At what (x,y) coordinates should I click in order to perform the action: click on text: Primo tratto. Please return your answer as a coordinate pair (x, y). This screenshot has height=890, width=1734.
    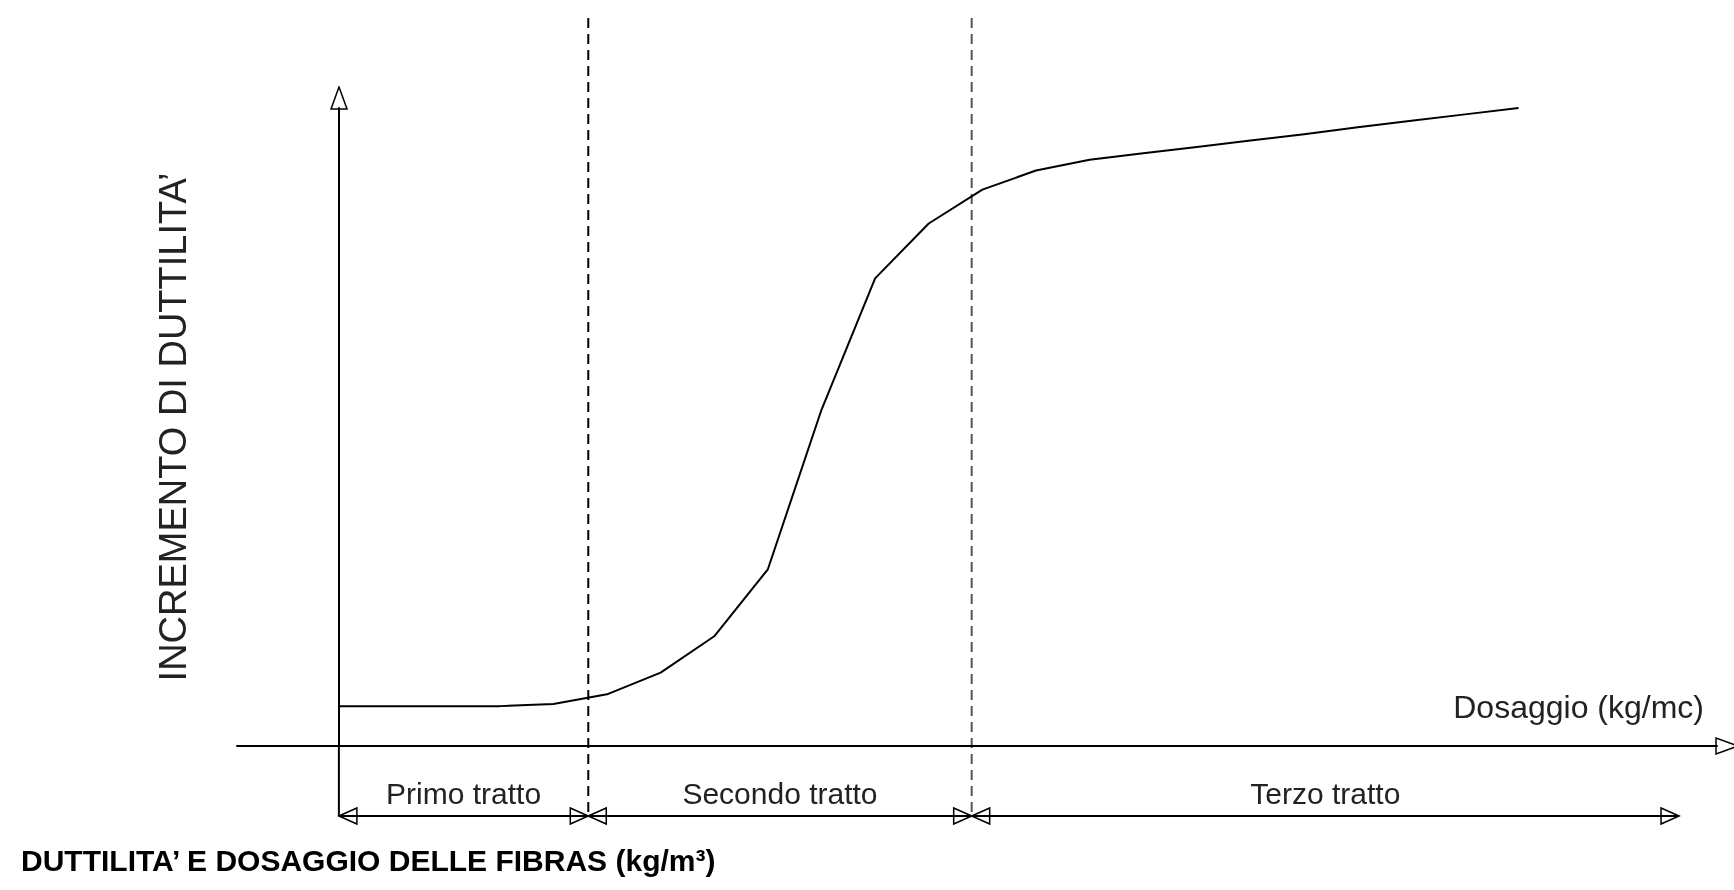
    Looking at the image, I should click on (464, 793).